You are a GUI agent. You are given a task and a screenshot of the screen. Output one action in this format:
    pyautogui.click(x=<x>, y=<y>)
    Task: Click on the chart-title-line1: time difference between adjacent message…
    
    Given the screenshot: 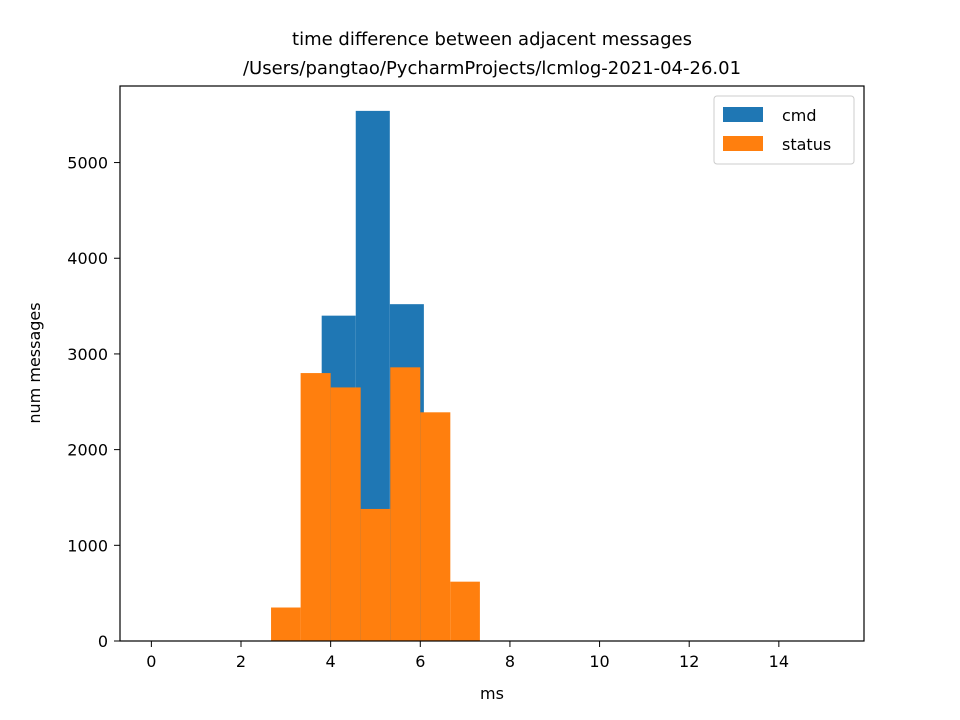 What is the action you would take?
    pyautogui.click(x=492, y=39)
    